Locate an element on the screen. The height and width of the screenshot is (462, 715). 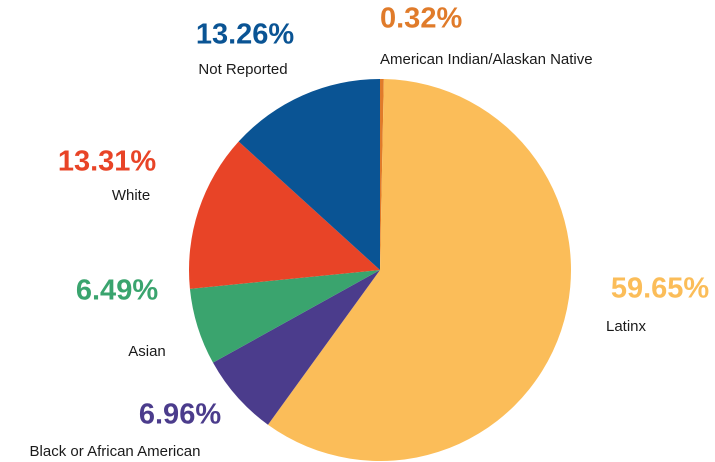
slice-name-label: Not Reported is located at coordinates (242, 69).